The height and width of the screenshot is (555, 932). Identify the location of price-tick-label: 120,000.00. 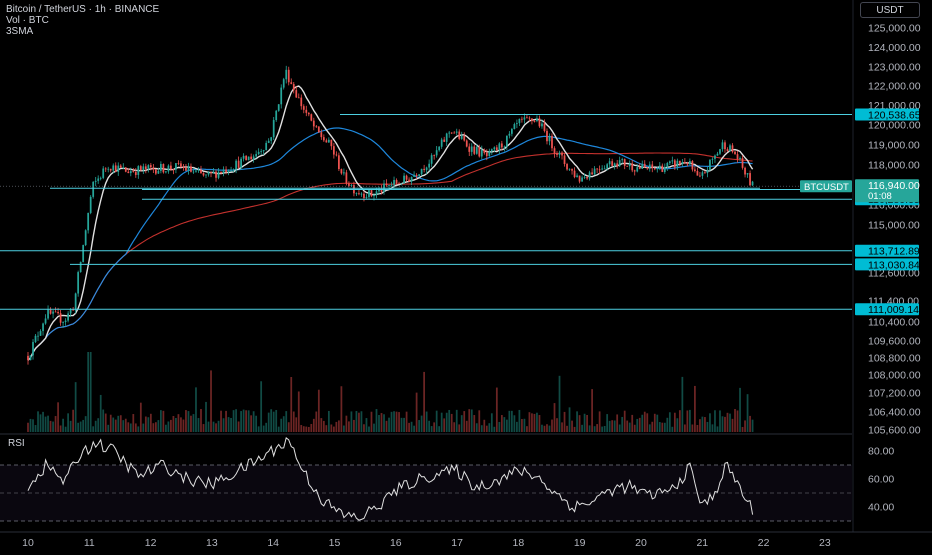
(894, 126).